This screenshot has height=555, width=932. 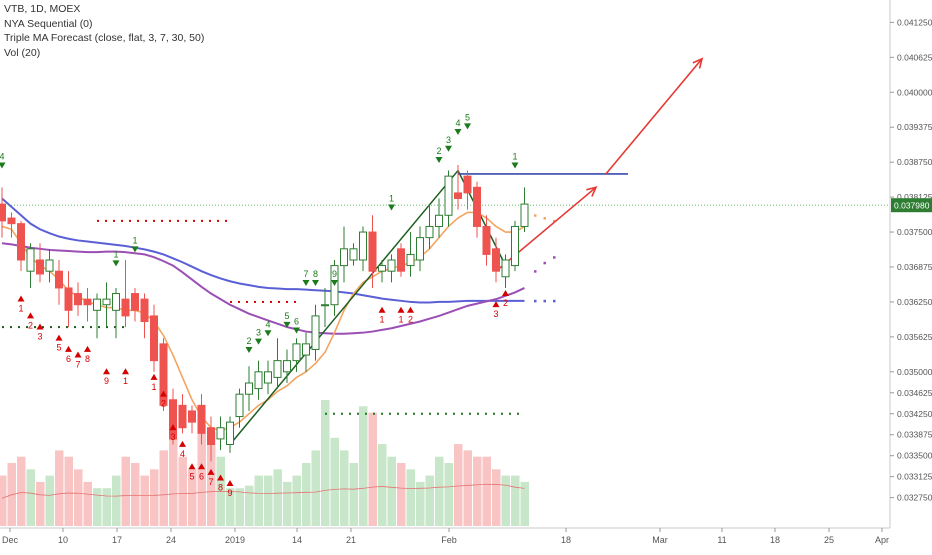 What do you see at coordinates (914, 127) in the screenshot?
I see `price-tick-label: 0.039375` at bounding box center [914, 127].